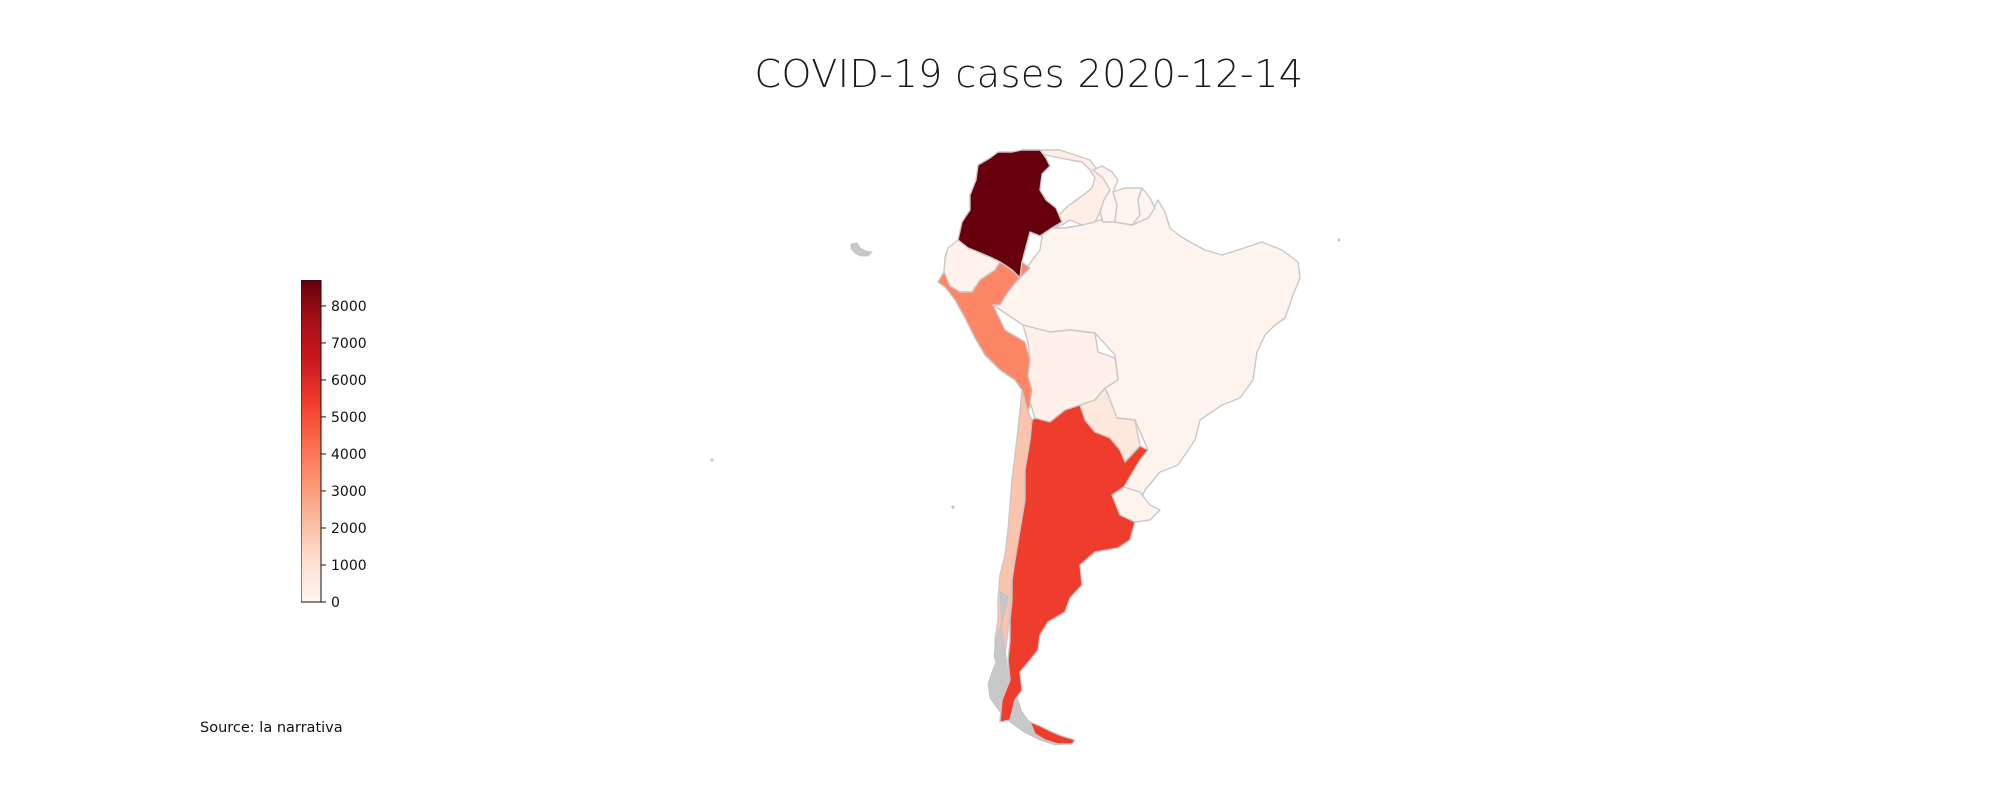  I want to click on colorbar-ticks: 0 1000 2000 3000 4000 5000 6000 7000 8000, so click(344, 455).